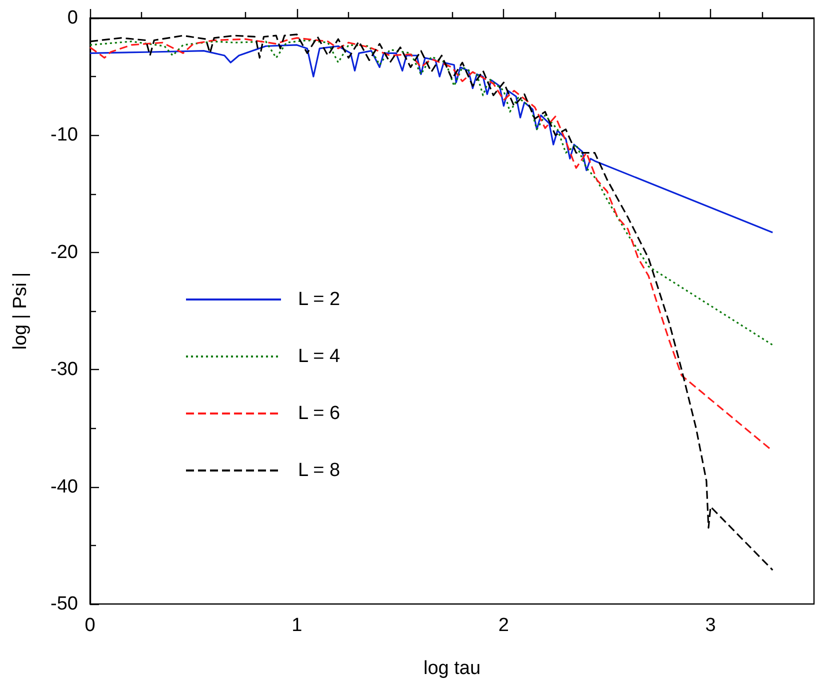 This screenshot has height=686, width=831. I want to click on y-tick-label: -10, so click(64, 135).